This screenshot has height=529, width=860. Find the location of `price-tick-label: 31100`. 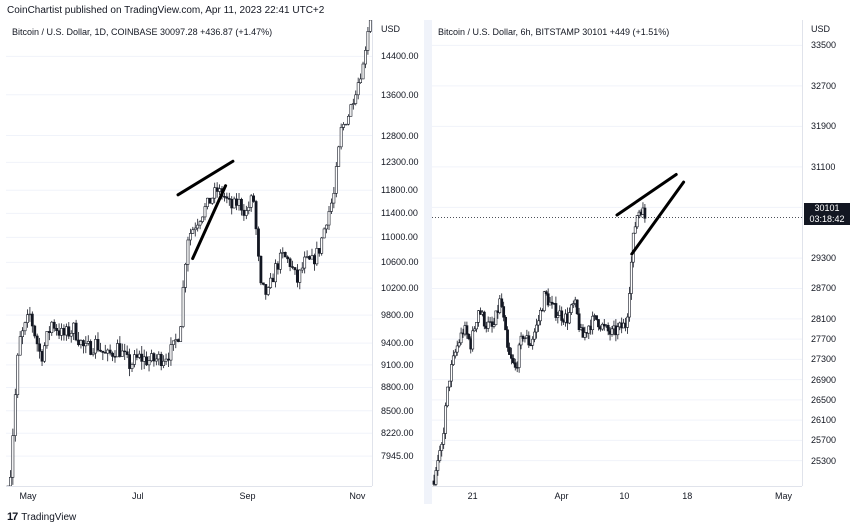

price-tick-label: 31100 is located at coordinates (823, 166).